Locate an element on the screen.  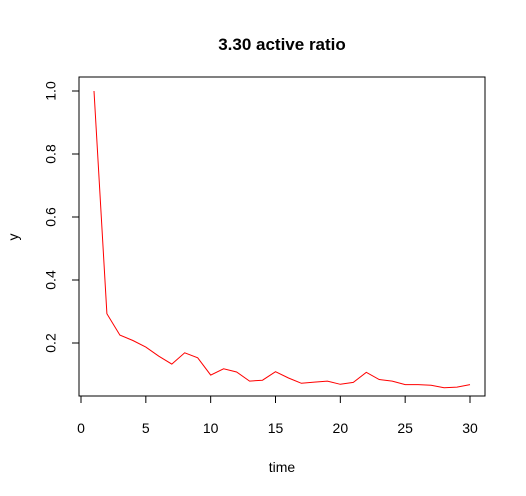
x-tick-label: 25 is located at coordinates (405, 428).